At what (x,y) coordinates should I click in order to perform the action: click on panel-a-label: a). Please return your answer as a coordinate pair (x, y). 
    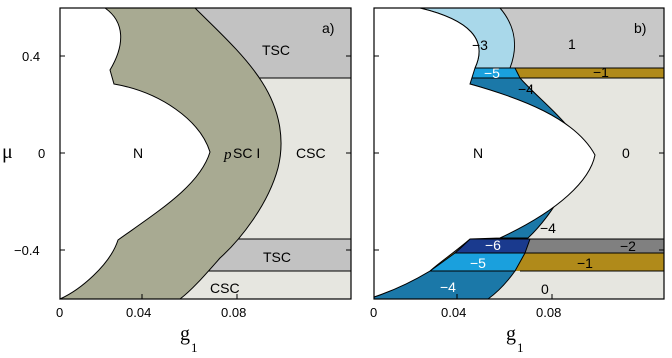
    Looking at the image, I should click on (328, 28).